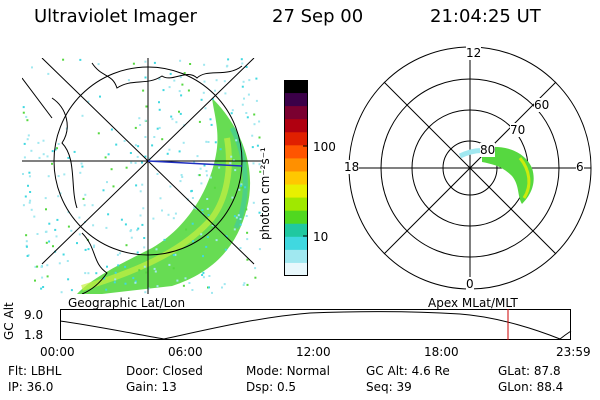  I want to click on status-mode: Mode: Normal, so click(288, 371).